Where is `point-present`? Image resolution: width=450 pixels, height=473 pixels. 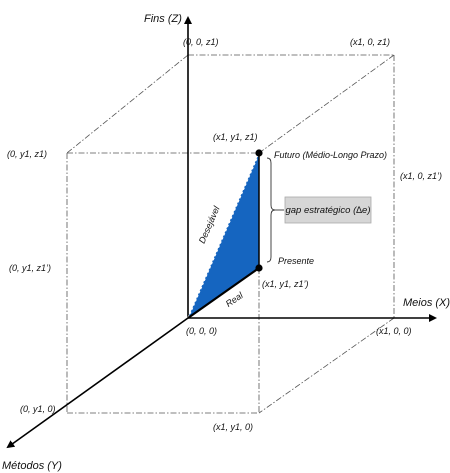 point-present is located at coordinates (259, 268).